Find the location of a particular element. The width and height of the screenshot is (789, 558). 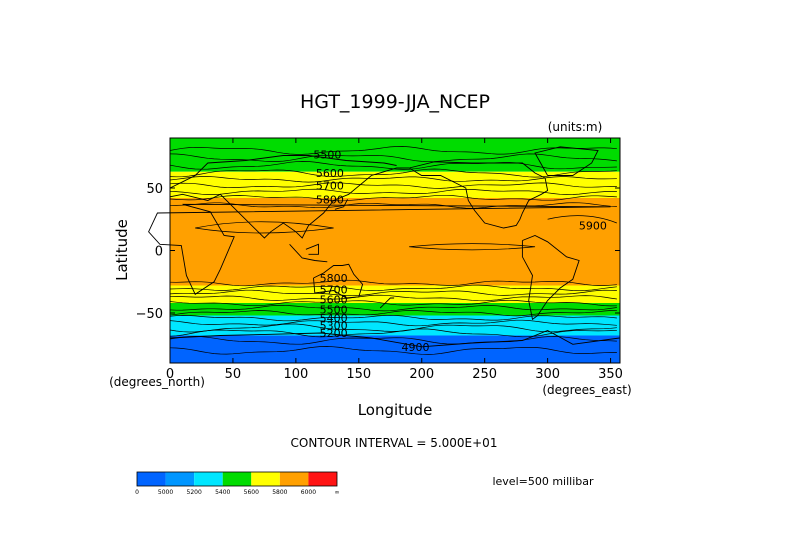

colorbar-tick-label: ∞ is located at coordinates (337, 492).